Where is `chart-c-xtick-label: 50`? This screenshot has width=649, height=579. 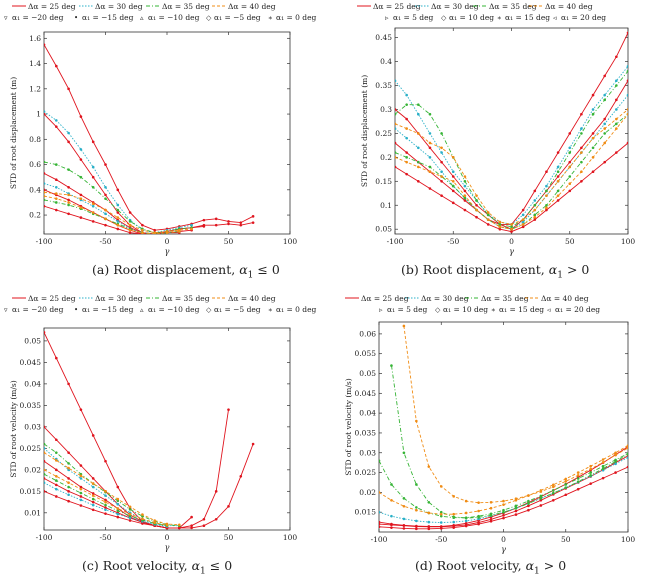 chart-c-xtick-label: 50 is located at coordinates (229, 537).